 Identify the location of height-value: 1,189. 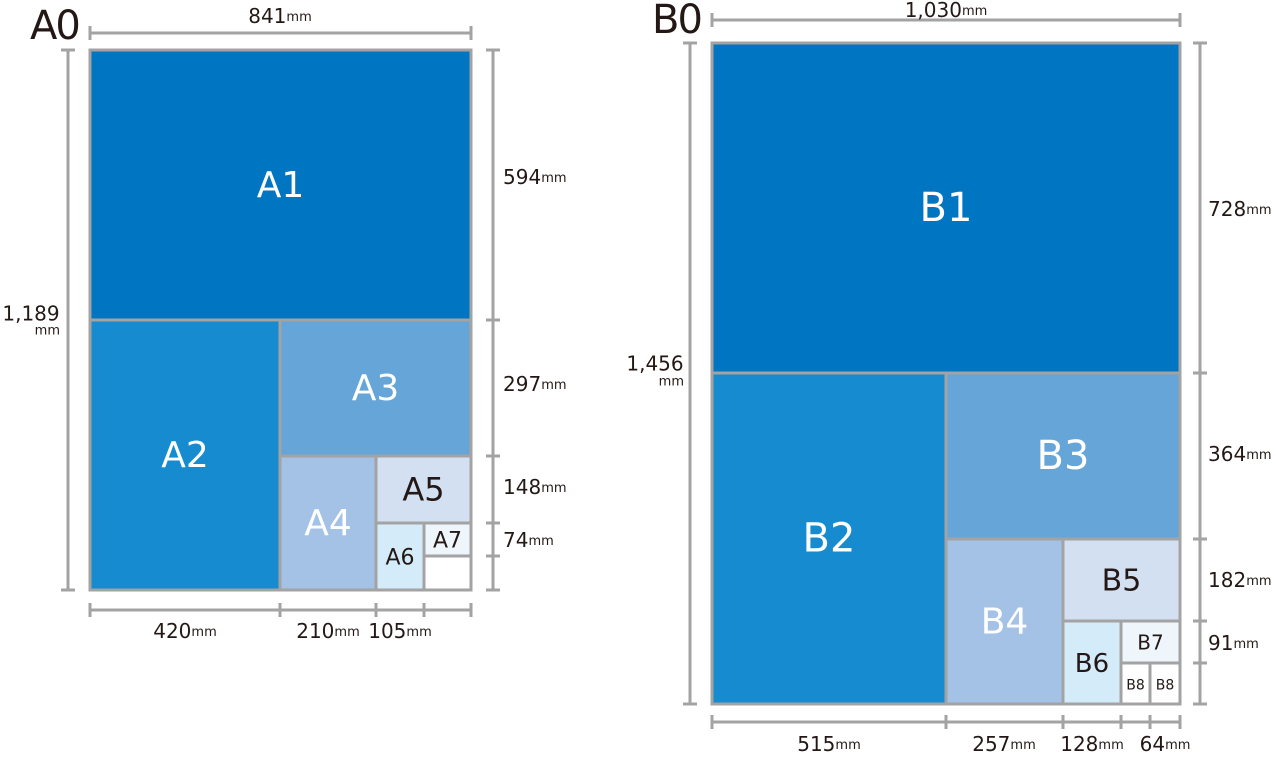
(30, 314).